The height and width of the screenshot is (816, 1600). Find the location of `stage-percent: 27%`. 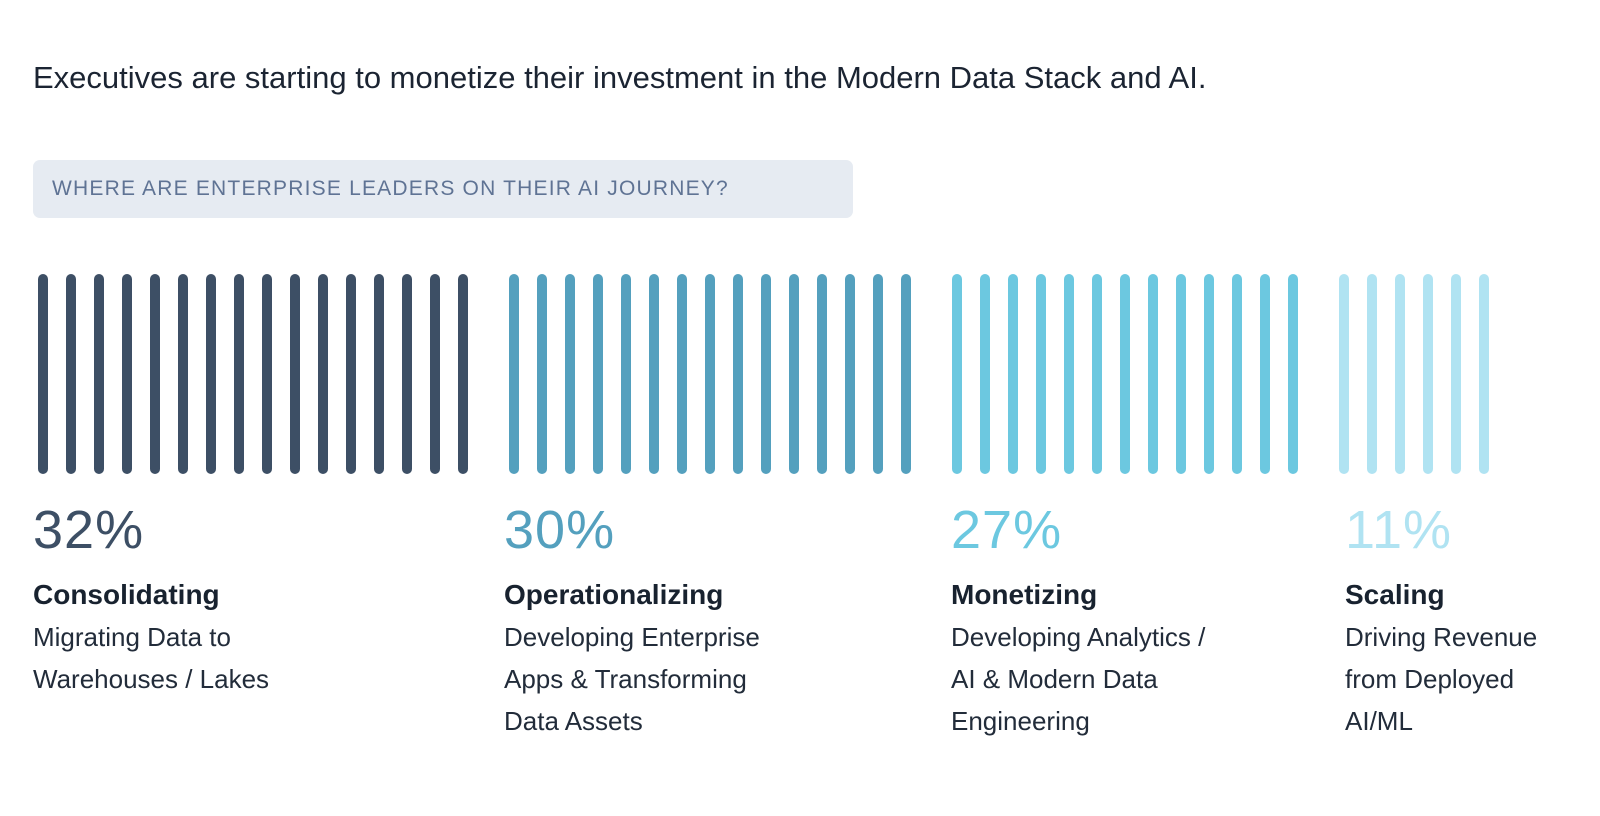

stage-percent: 27% is located at coordinates (1007, 530).